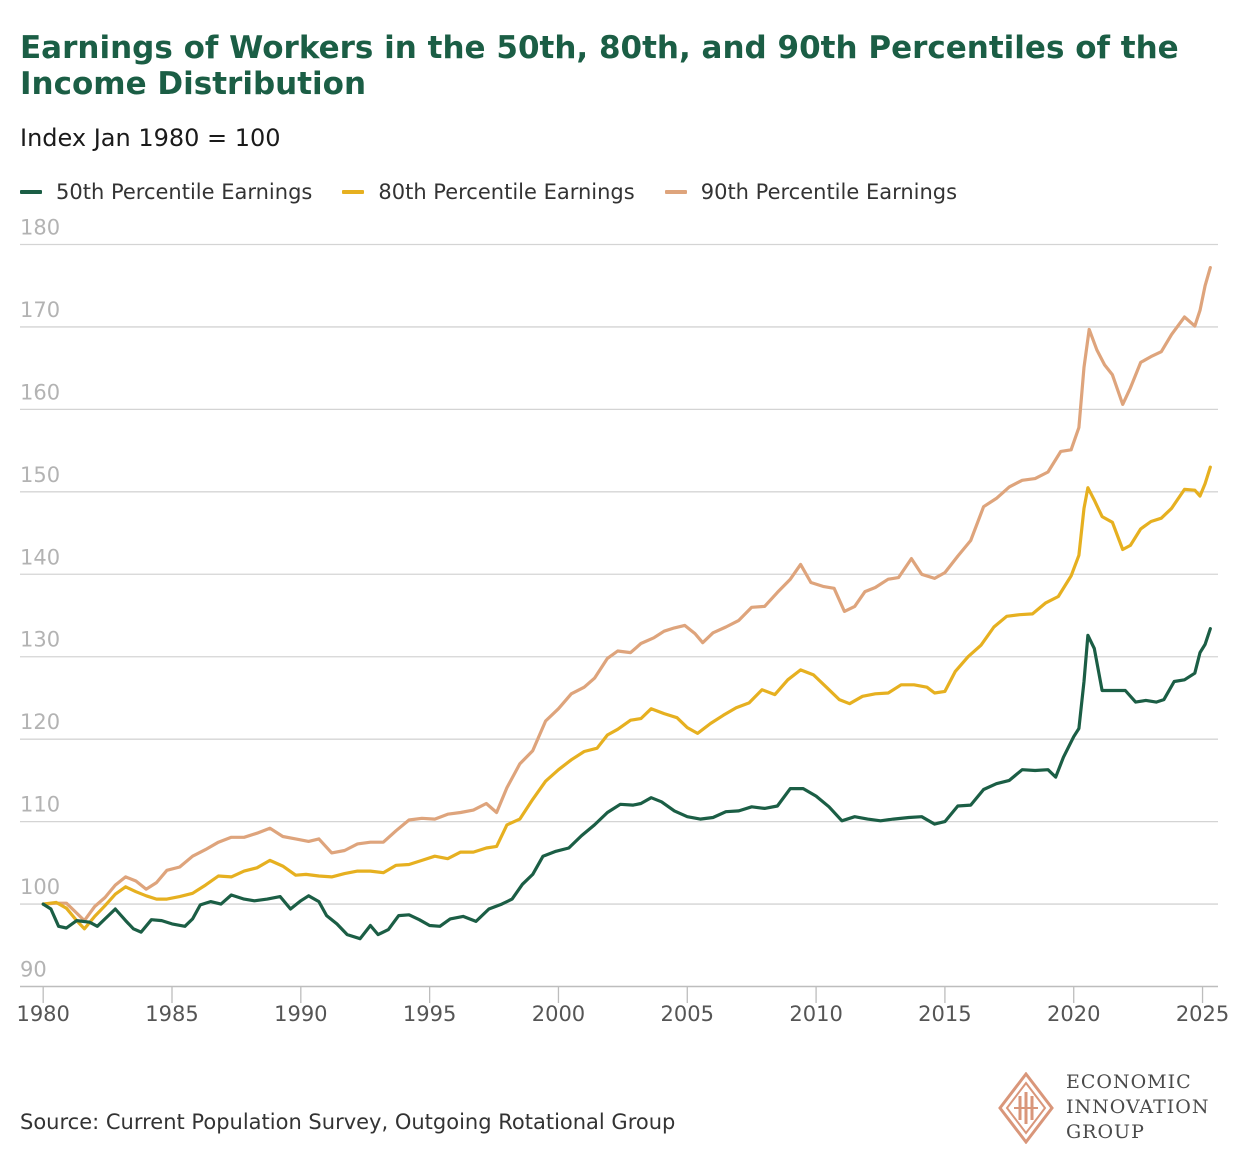 The width and height of the screenshot is (1240, 1164). I want to click on x-tick-label-1985: 1985, so click(171, 1014).